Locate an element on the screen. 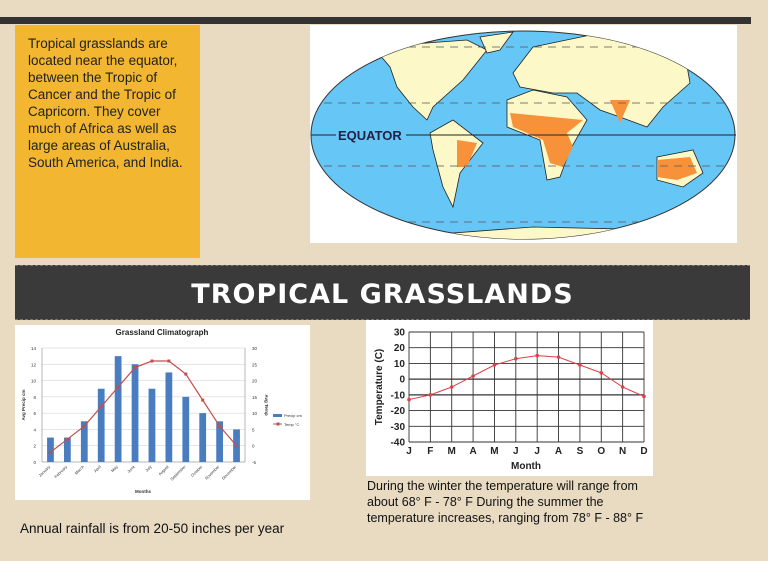 The width and height of the screenshot is (768, 561). grassland-regions is located at coordinates (577, 140).